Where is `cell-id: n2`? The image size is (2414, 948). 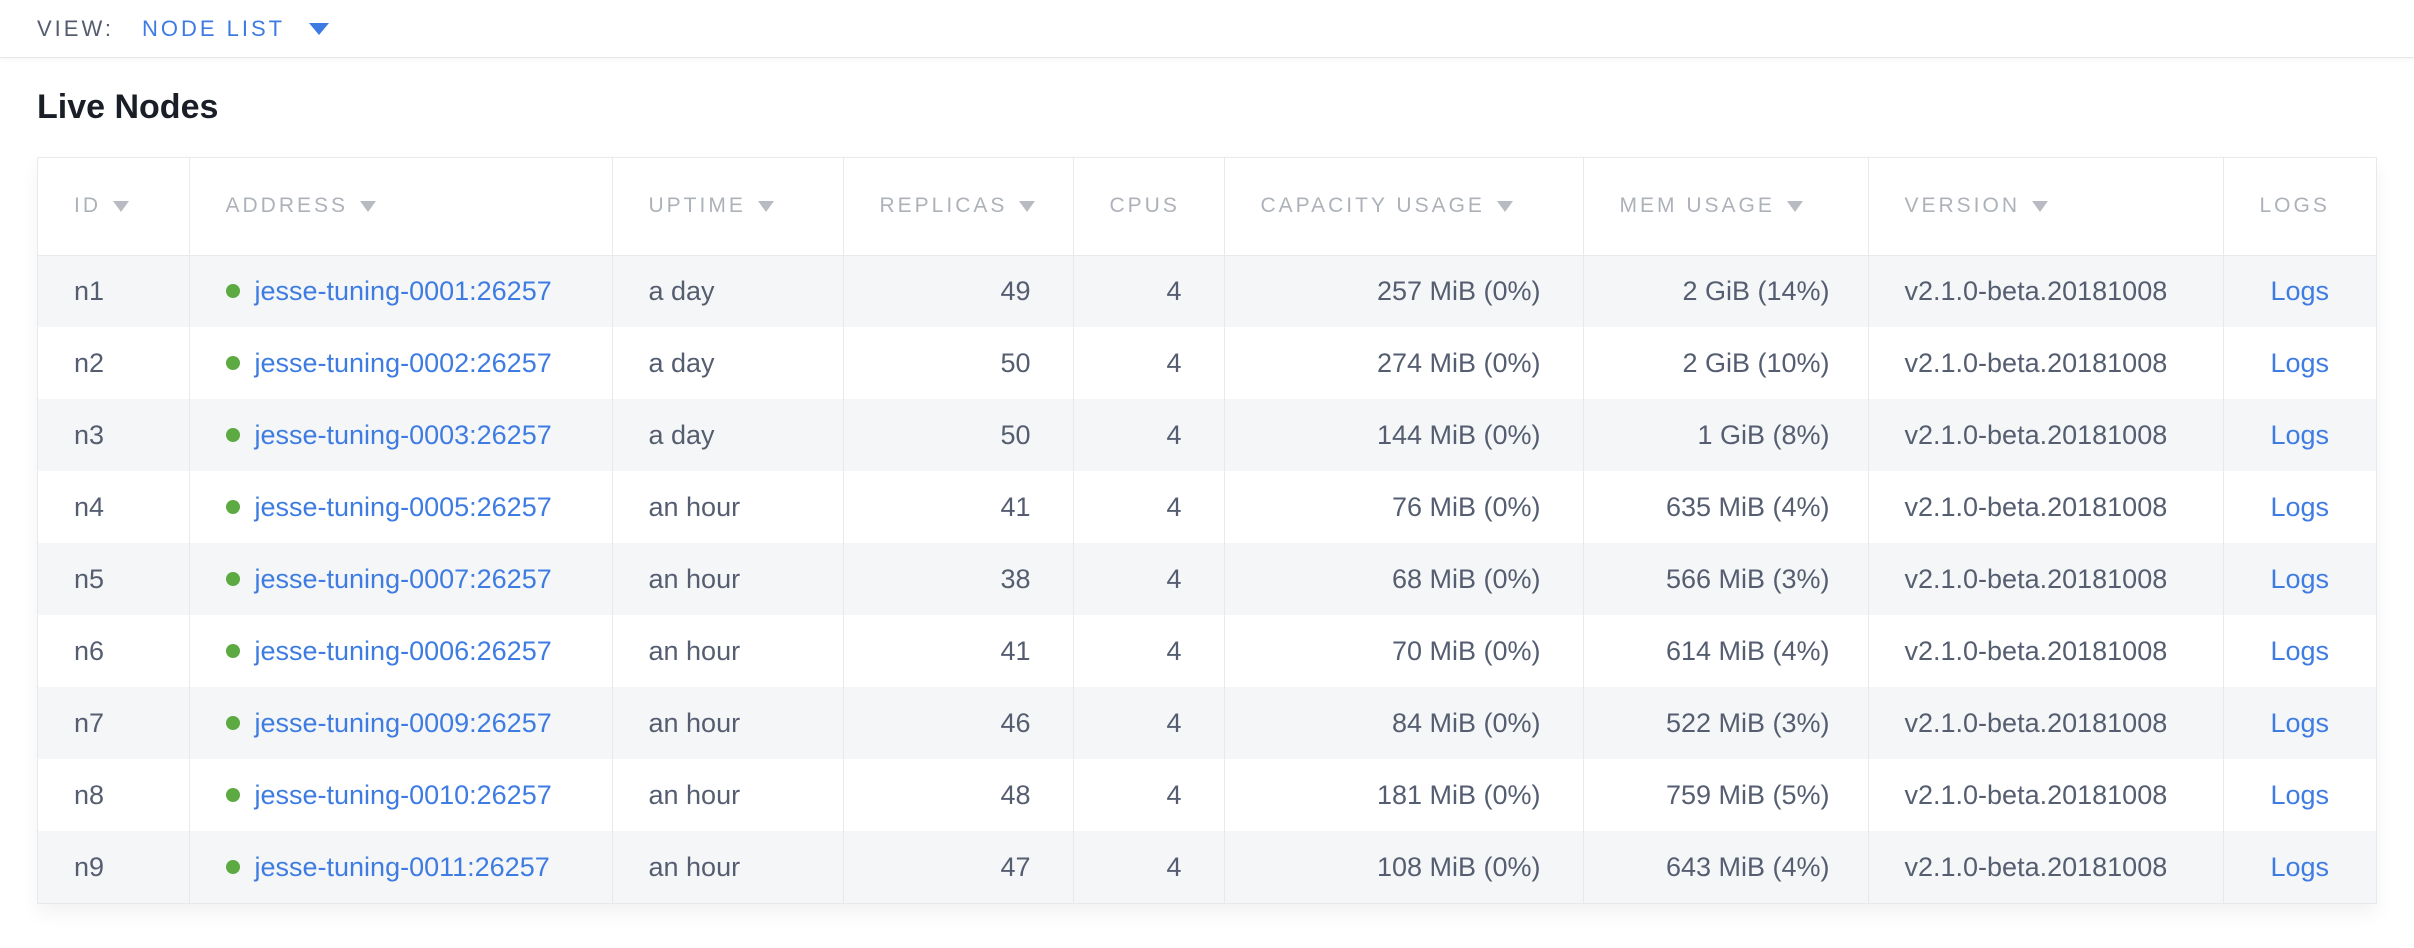
cell-id: n2 is located at coordinates (89, 362).